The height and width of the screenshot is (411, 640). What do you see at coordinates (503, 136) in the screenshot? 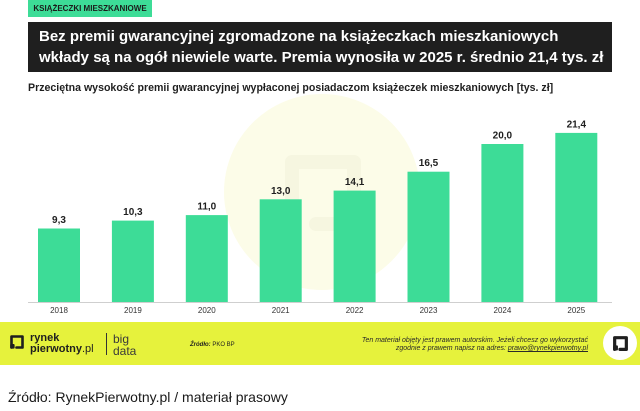
I see `value-label-2024: 20,0` at bounding box center [503, 136].